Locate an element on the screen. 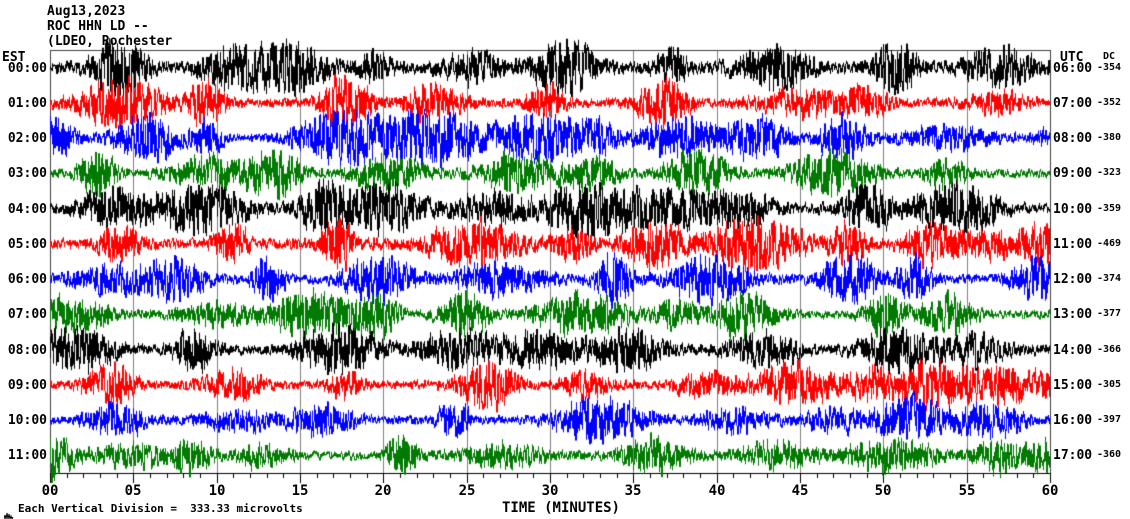 This screenshot has height=519, width=1130. x-tick-label: 15 is located at coordinates (300, 491).